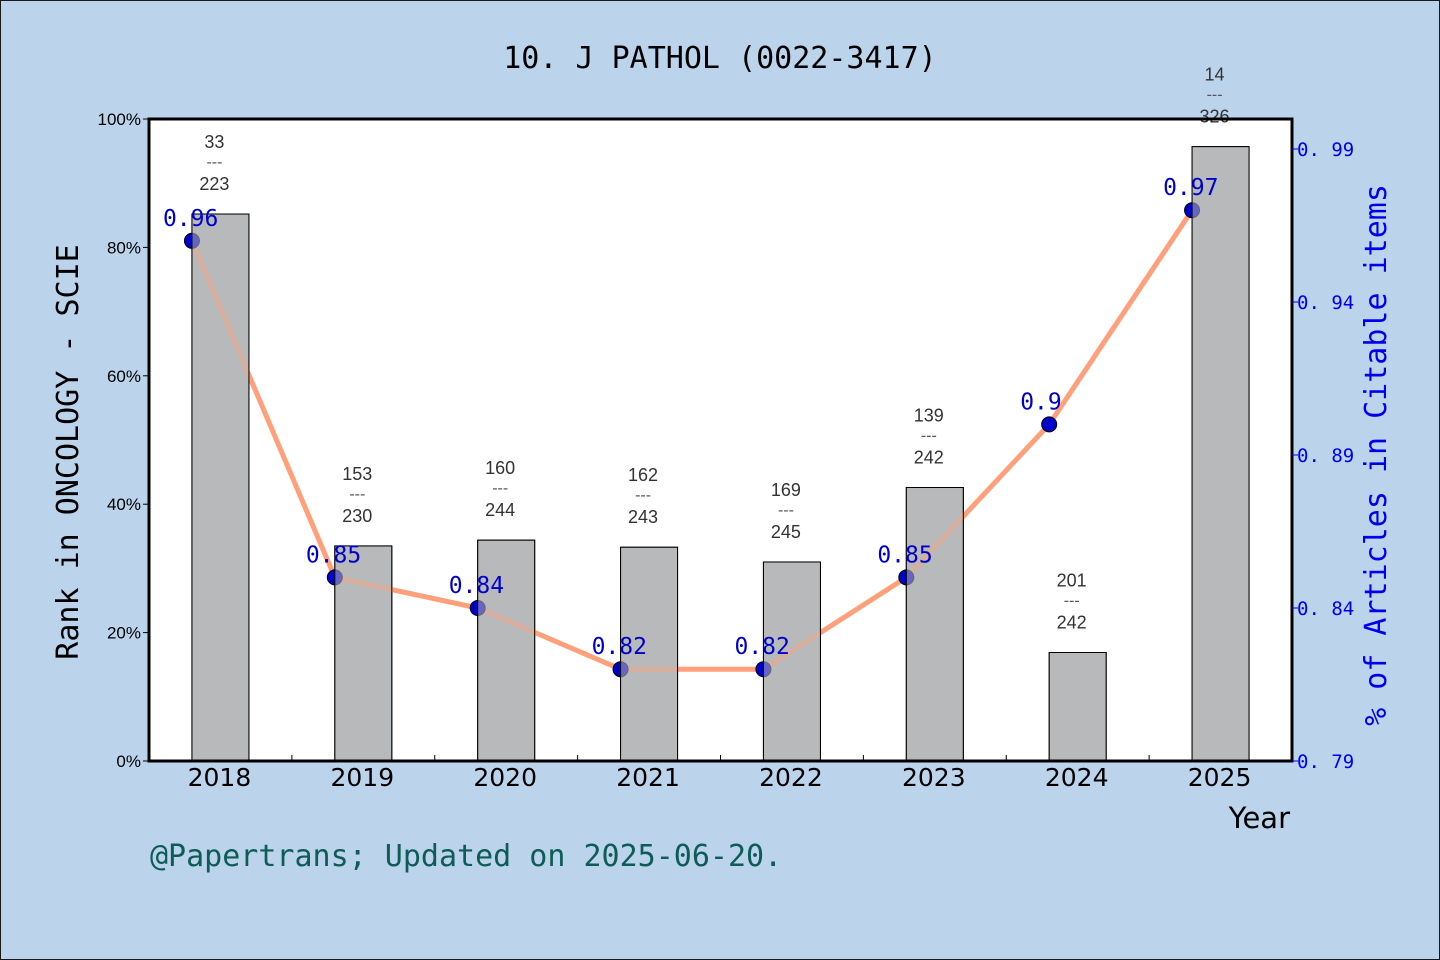 The width and height of the screenshot is (1440, 960). I want to click on fraction-label-2021: 162 --- 243, so click(643, 496).